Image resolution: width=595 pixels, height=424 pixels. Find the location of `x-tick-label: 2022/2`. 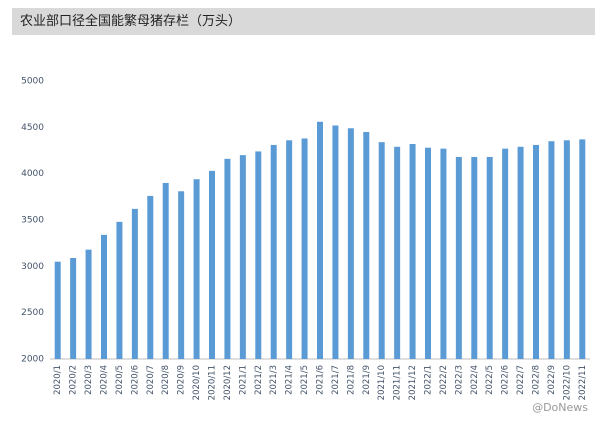

x-tick-label: 2022/2 is located at coordinates (444, 380).